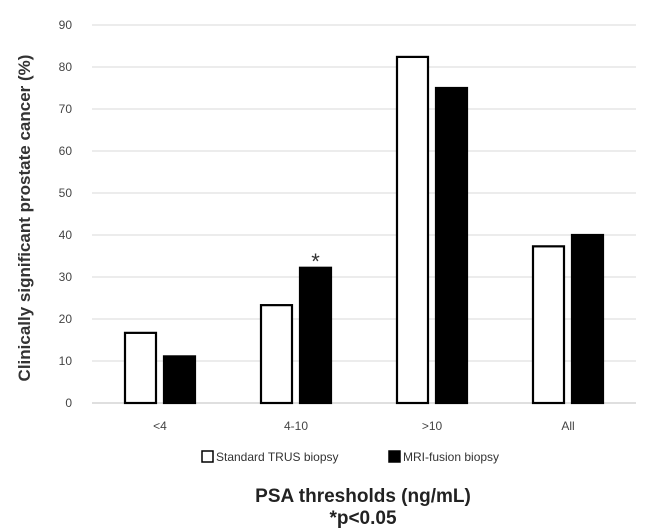 The width and height of the screenshot is (648, 530). I want to click on y-tick-70: 70, so click(66, 109).